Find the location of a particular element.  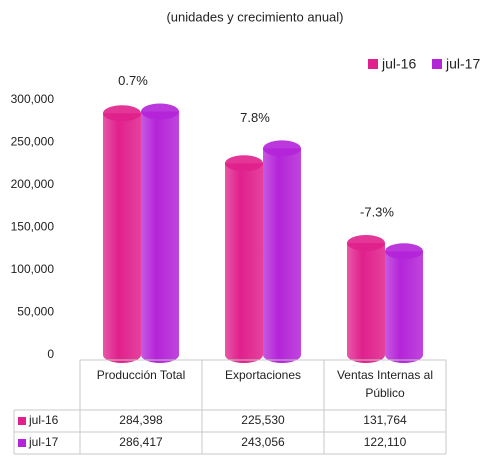

x-tick-label: Producción Total is located at coordinates (141, 375).